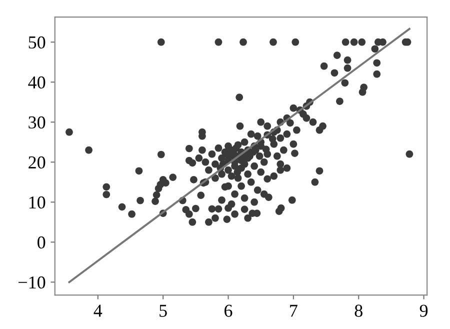 This screenshot has width=450, height=329. I want to click on x-tick-label: 5, so click(163, 310).